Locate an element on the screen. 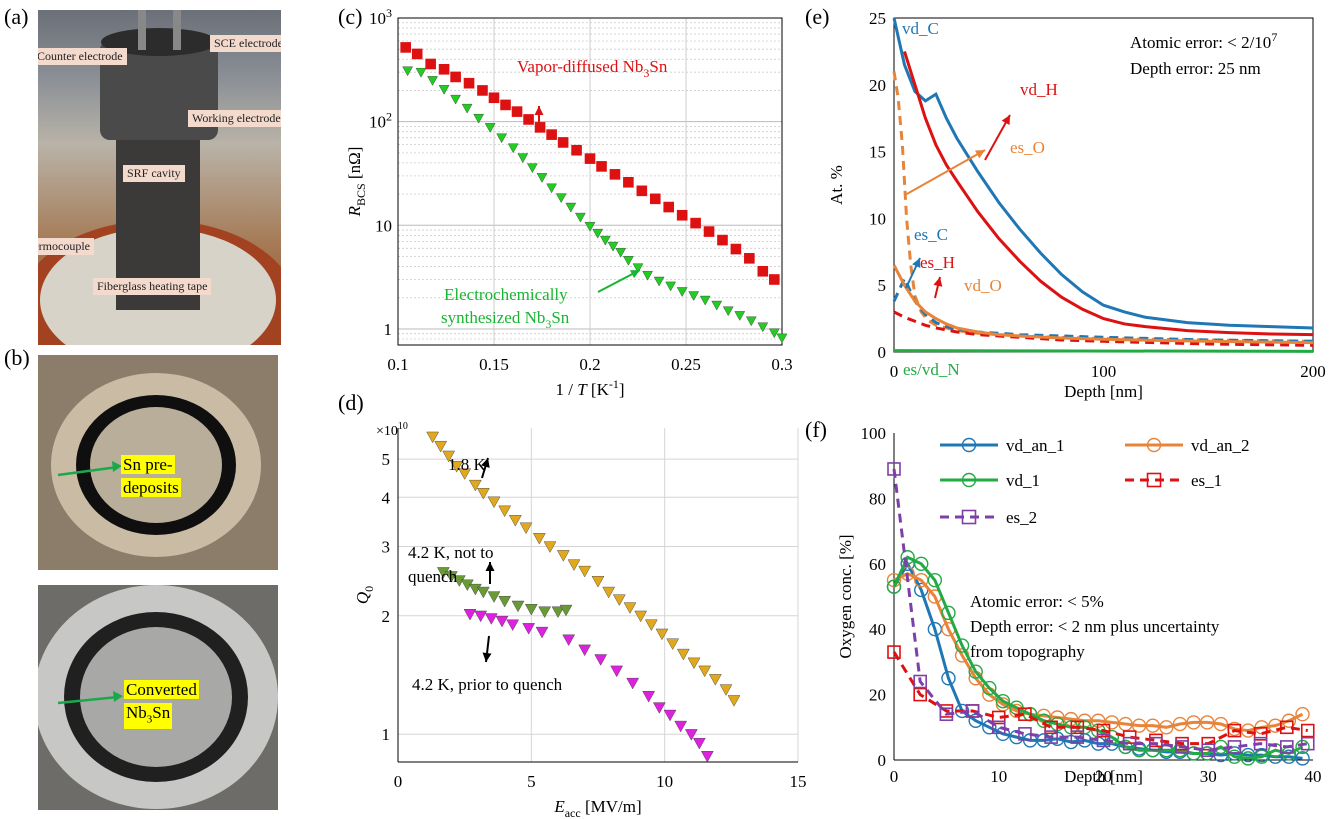 This screenshot has height=819, width=1333. panel-label-a: (a) is located at coordinates (16, 16).